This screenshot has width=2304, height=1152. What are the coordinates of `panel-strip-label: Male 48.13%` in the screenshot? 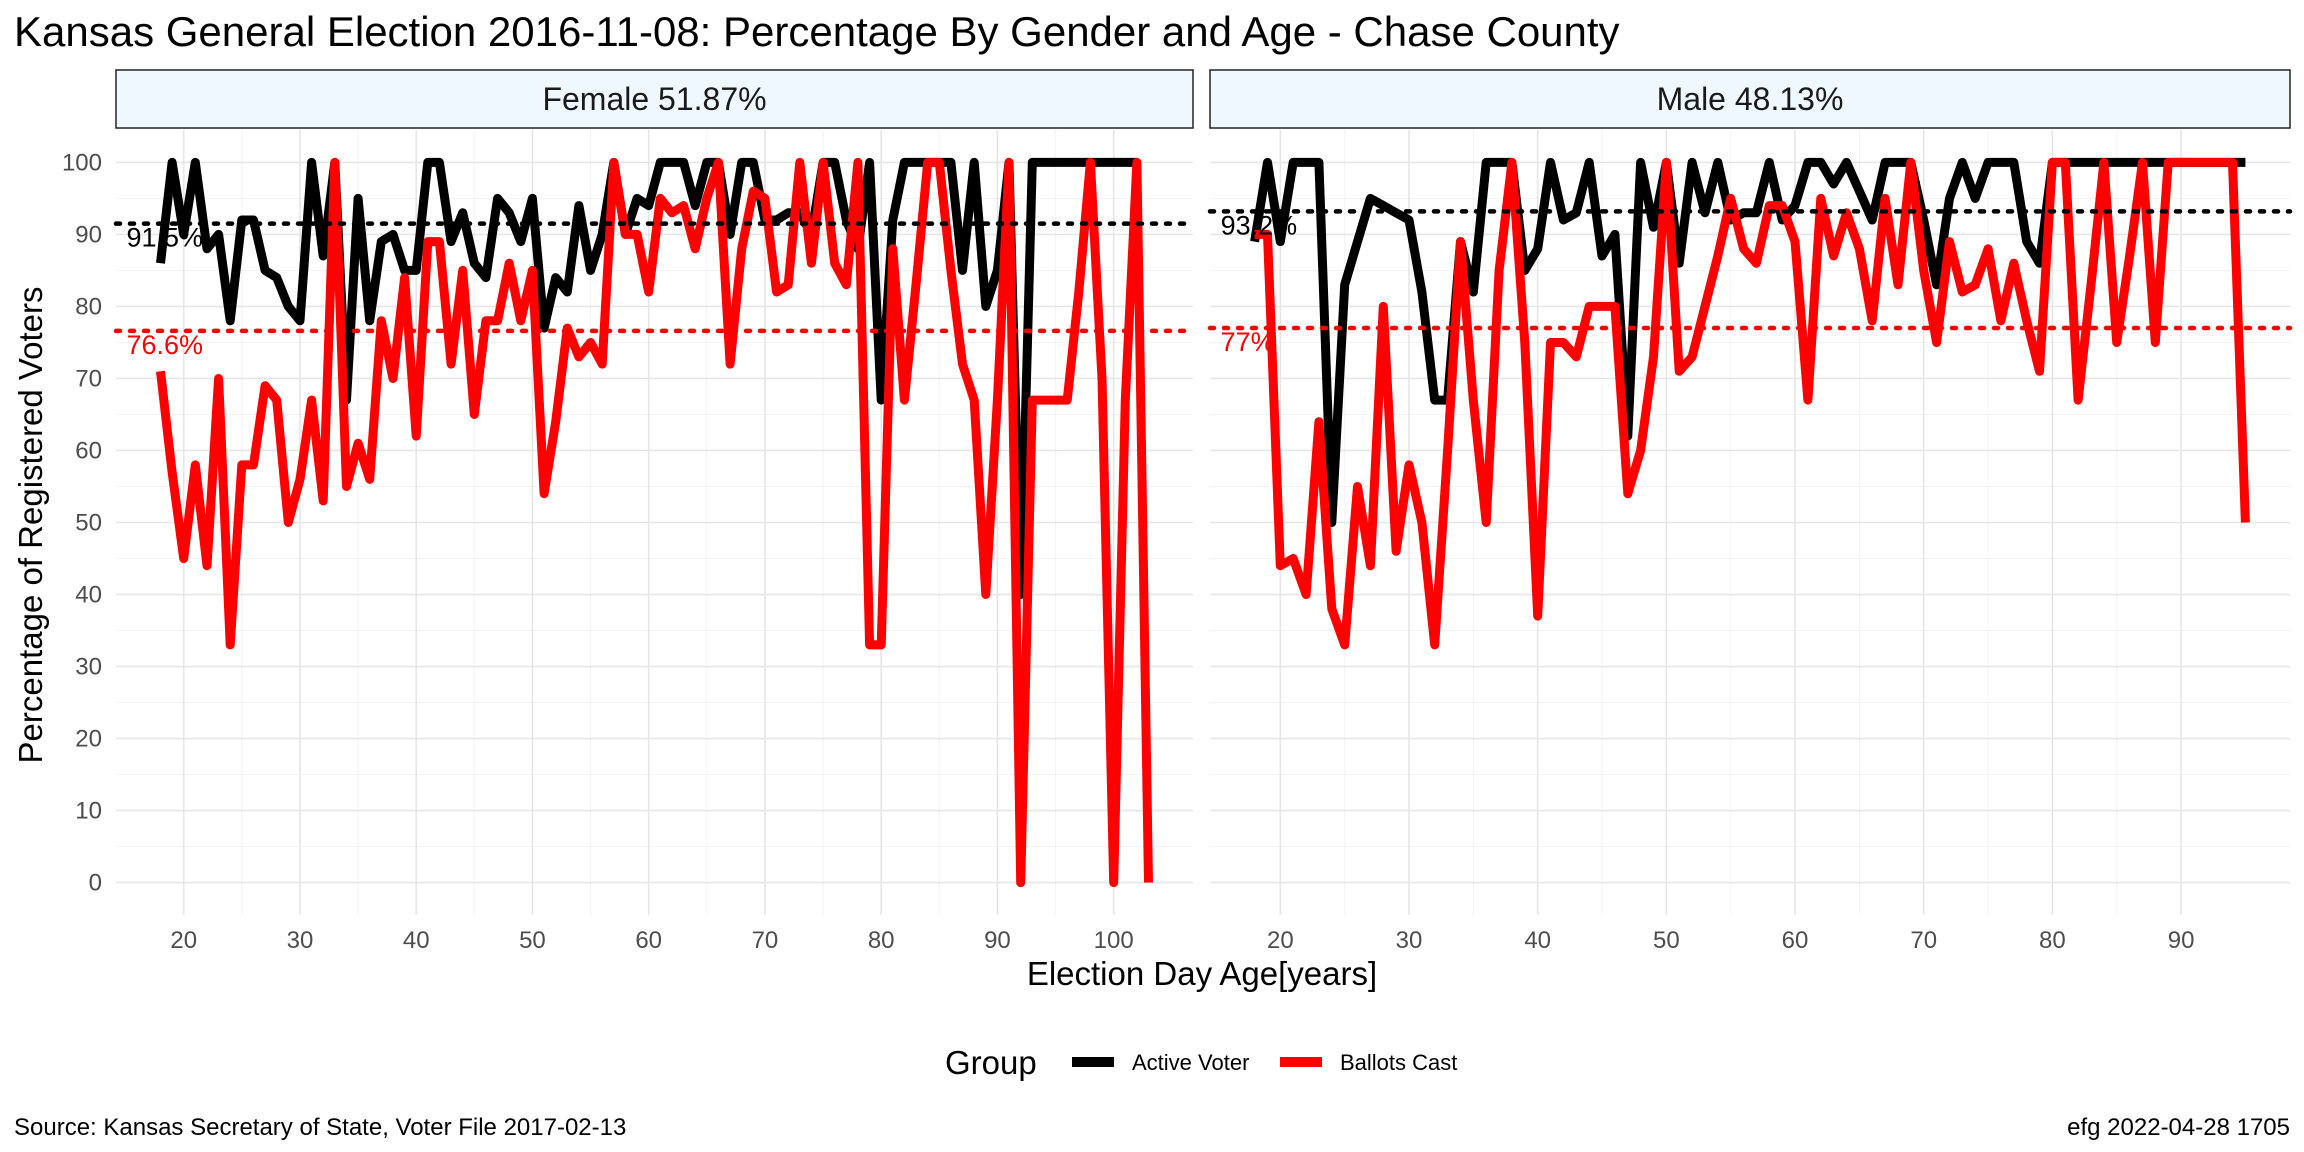 It's located at (1750, 99).